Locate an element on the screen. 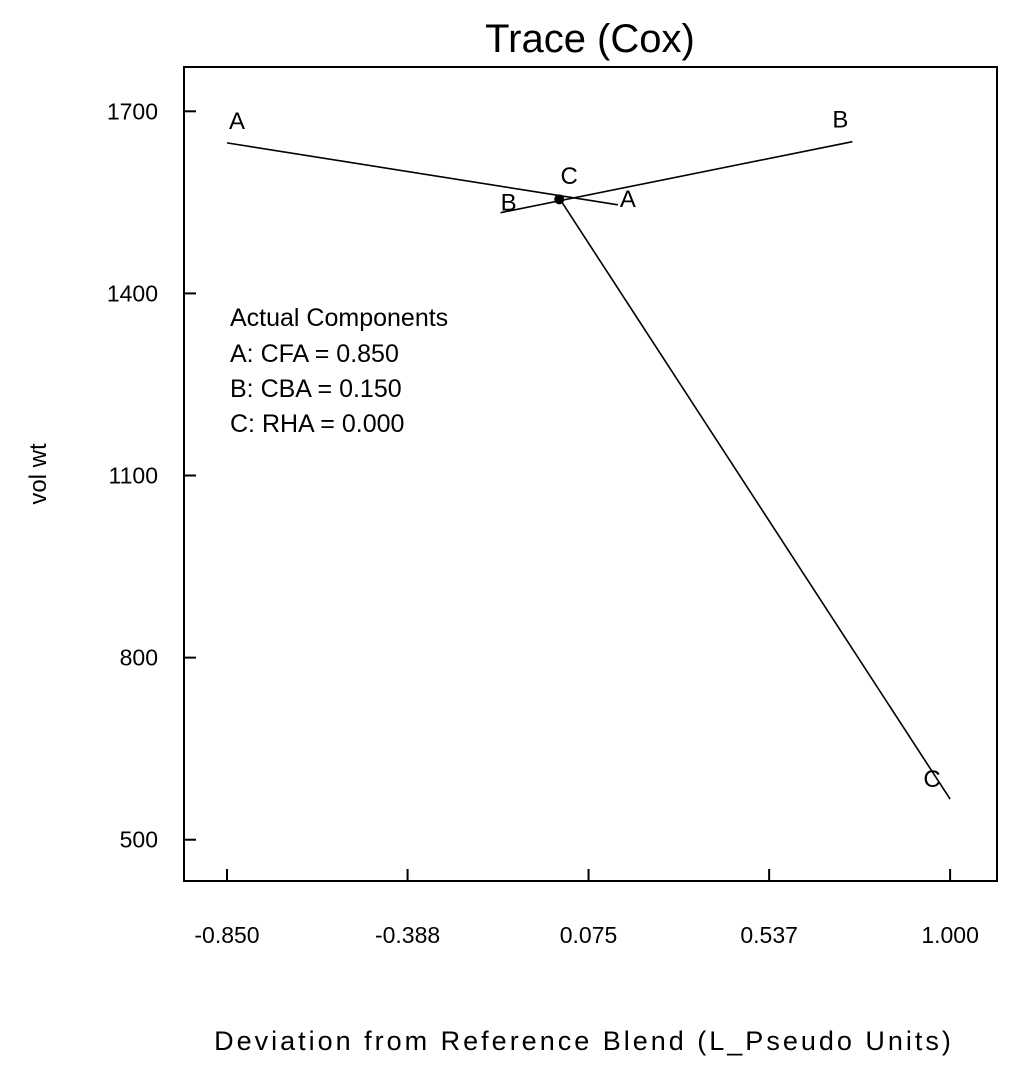  y-tick-label-4: 1700 is located at coordinates (132, 111).